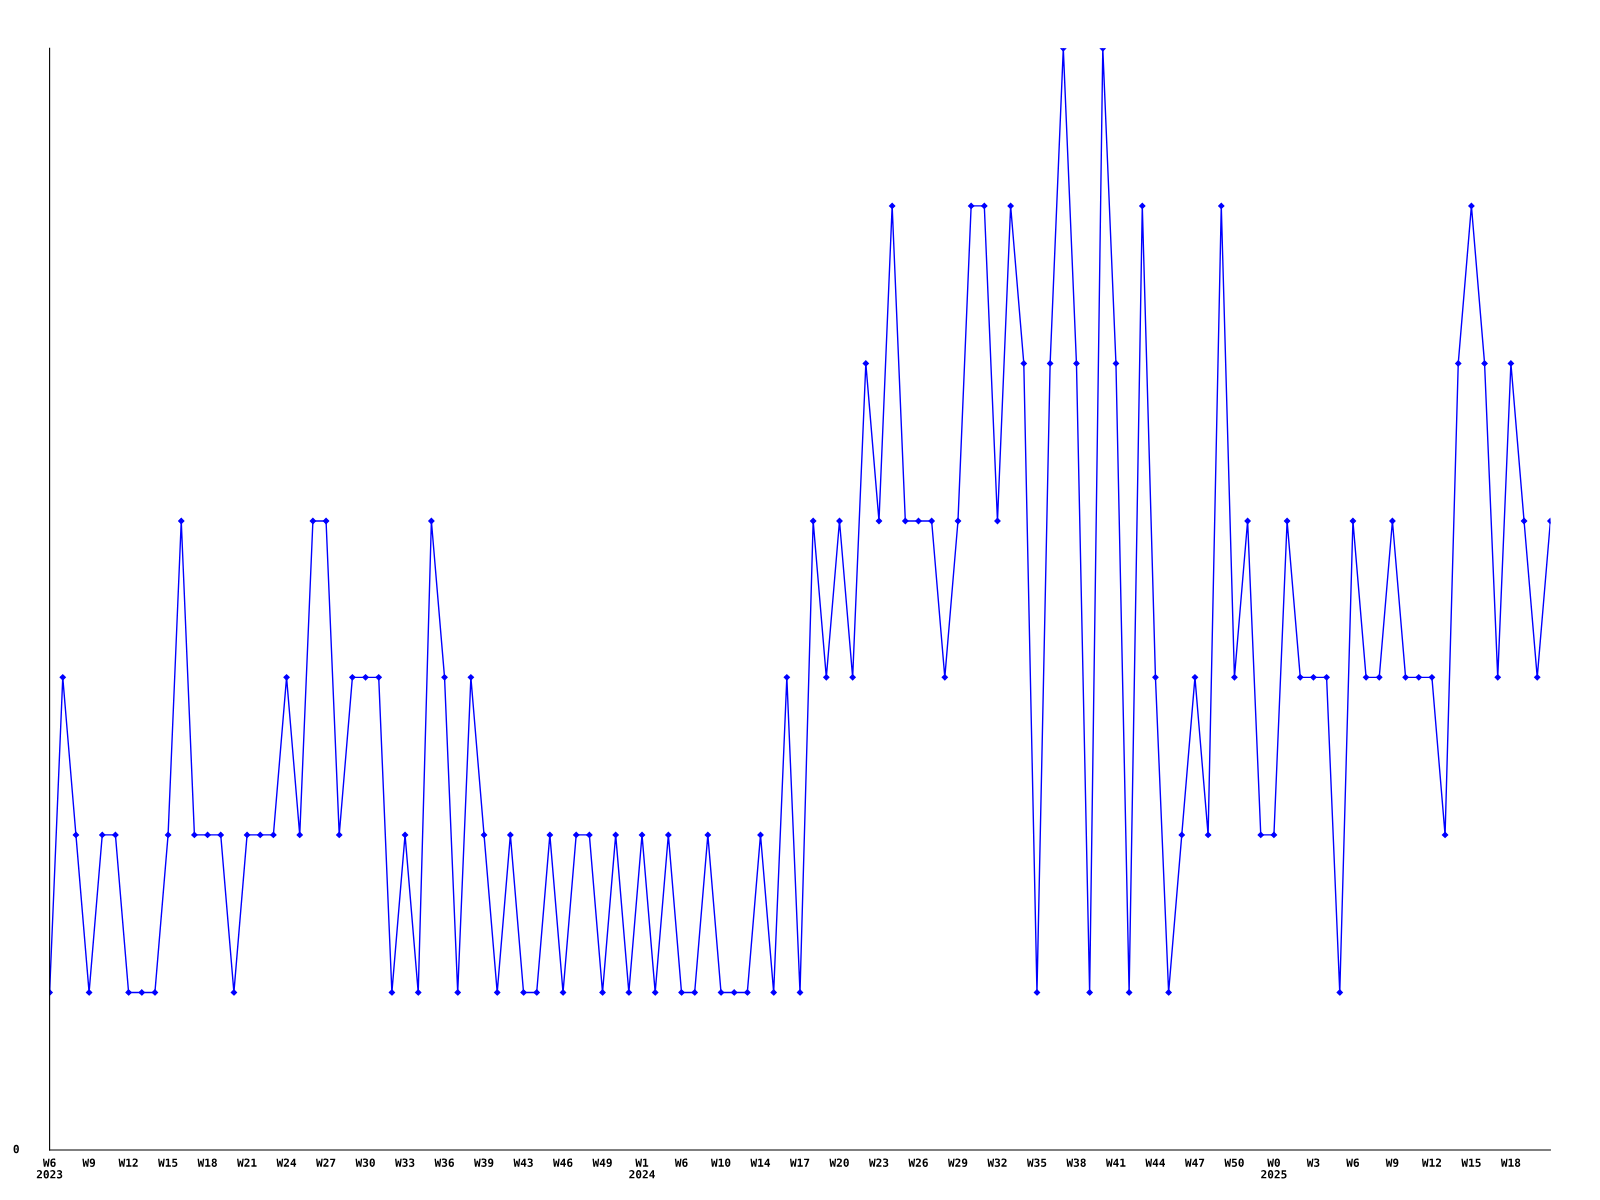  What do you see at coordinates (1036, 1162) in the screenshot?
I see `x-tick-label: W35` at bounding box center [1036, 1162].